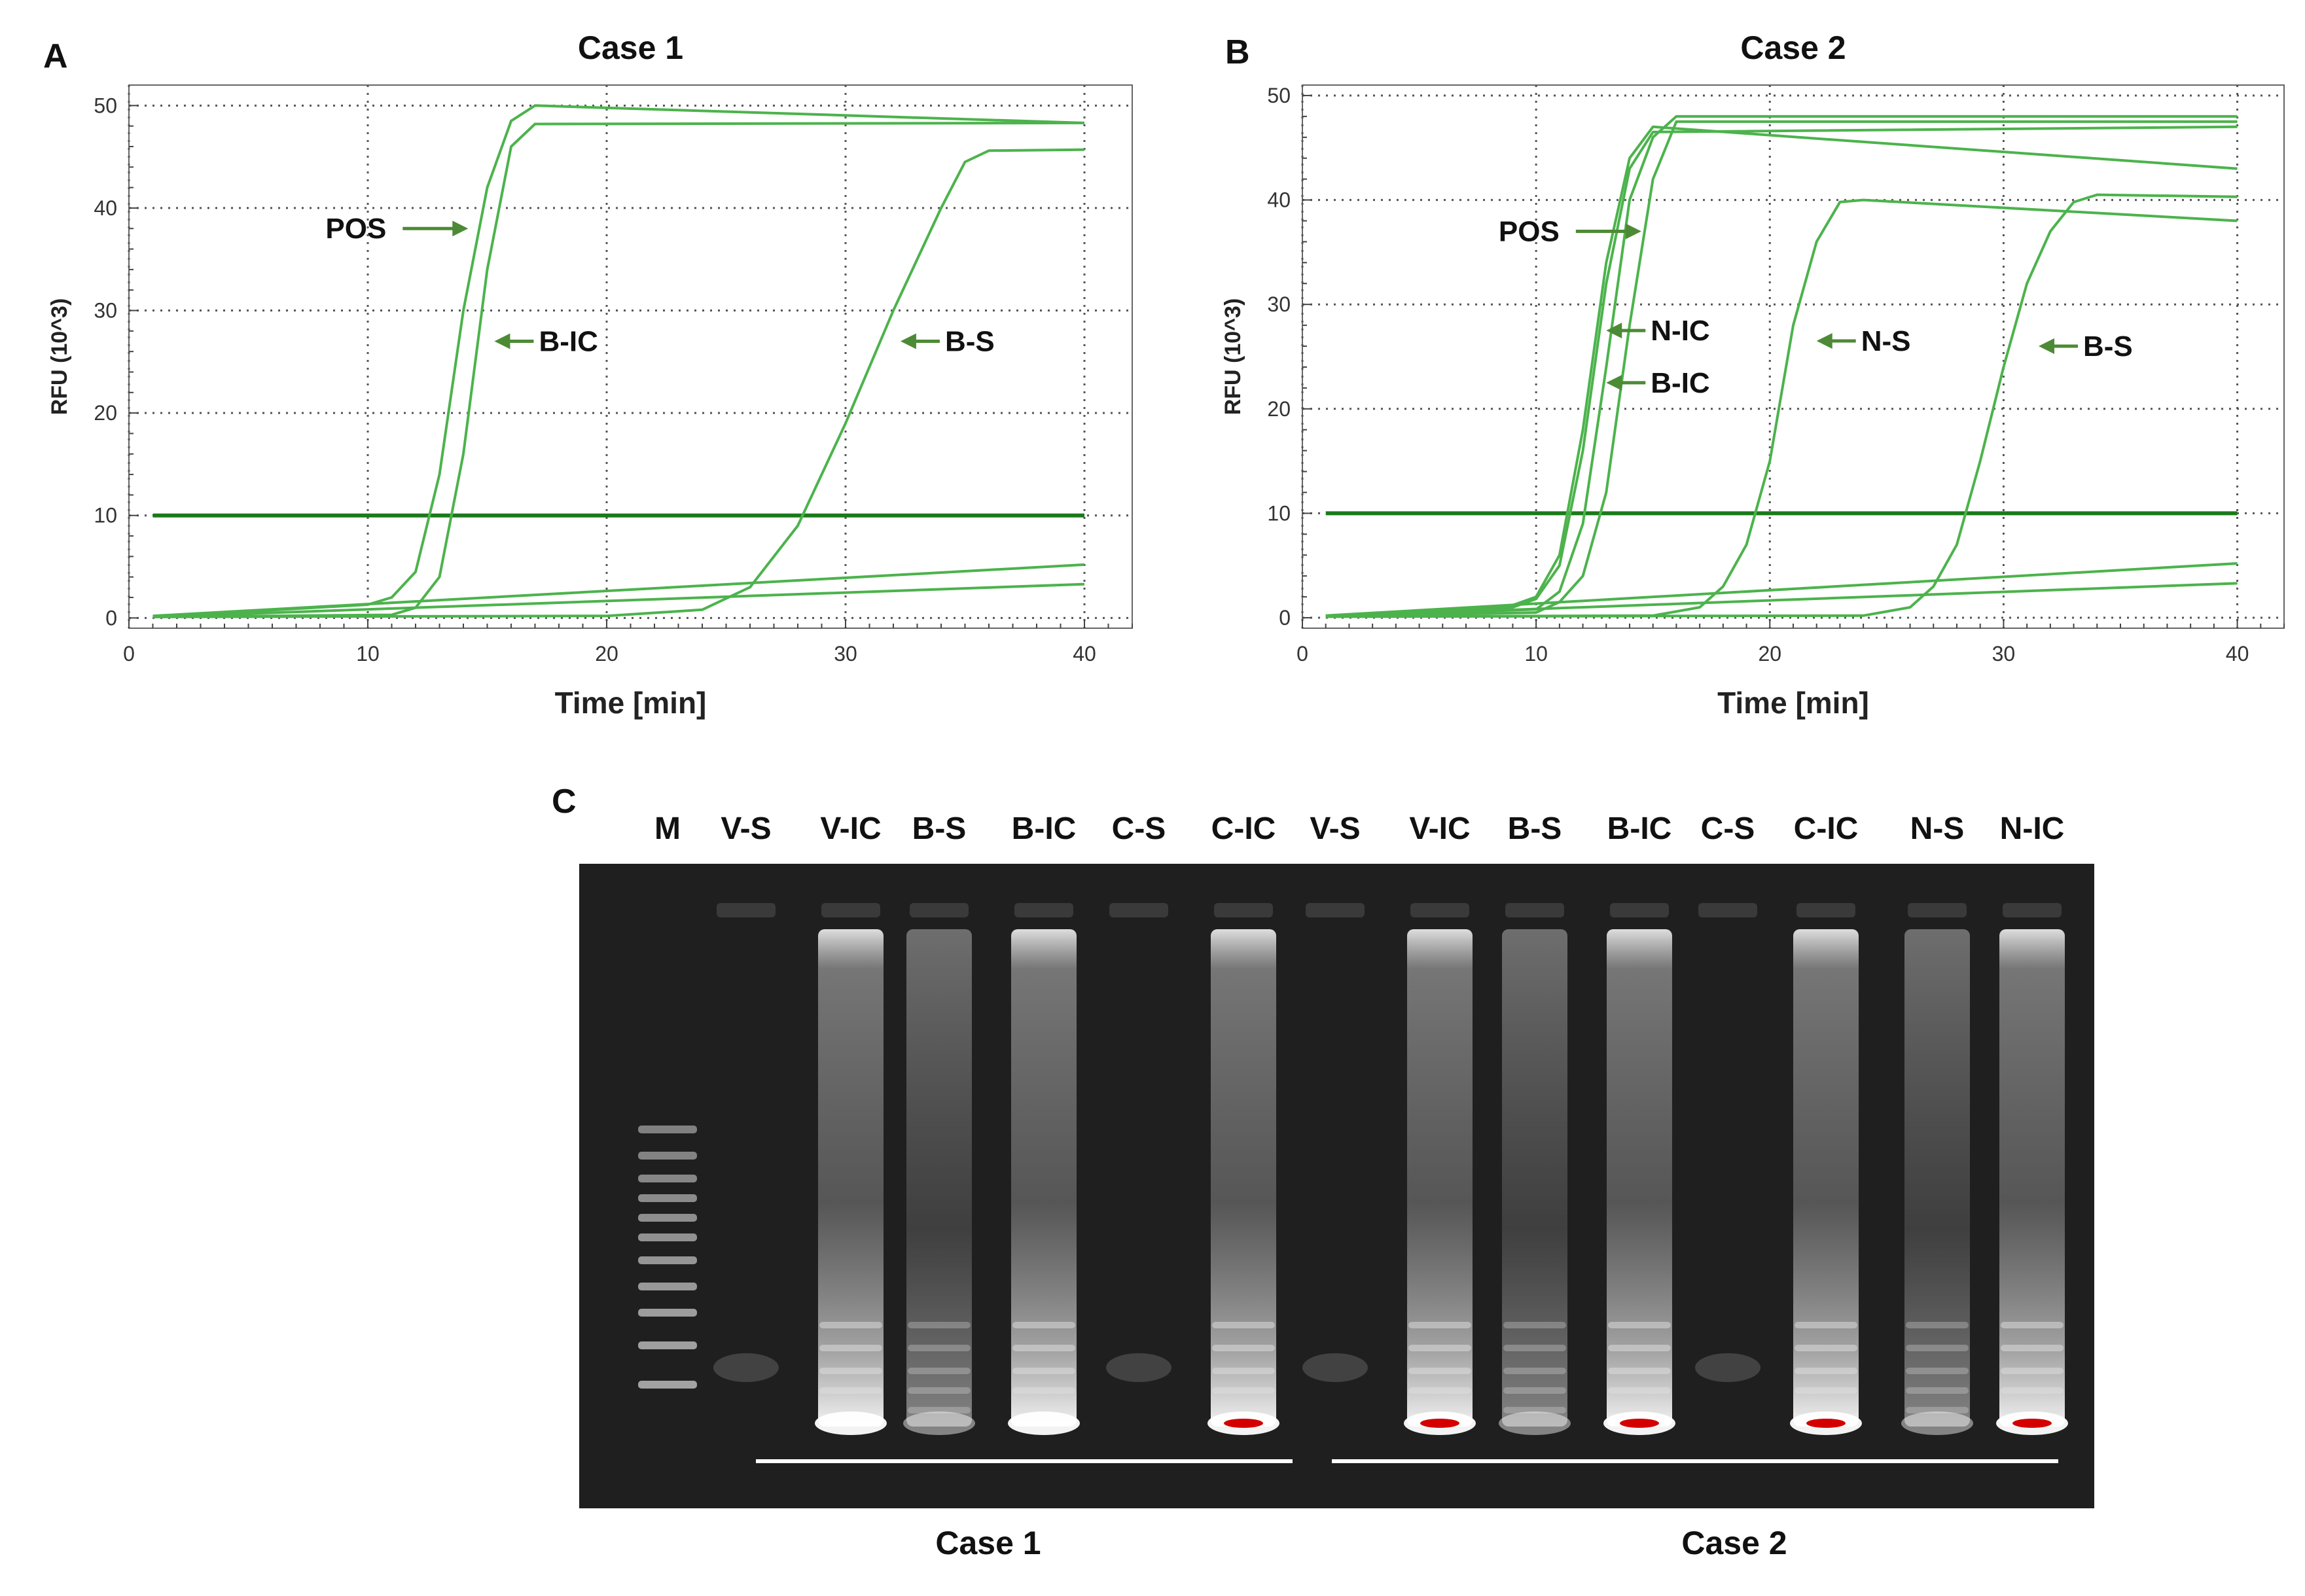  I want to click on annotation-n-ic: N-IC, so click(1658, 331).